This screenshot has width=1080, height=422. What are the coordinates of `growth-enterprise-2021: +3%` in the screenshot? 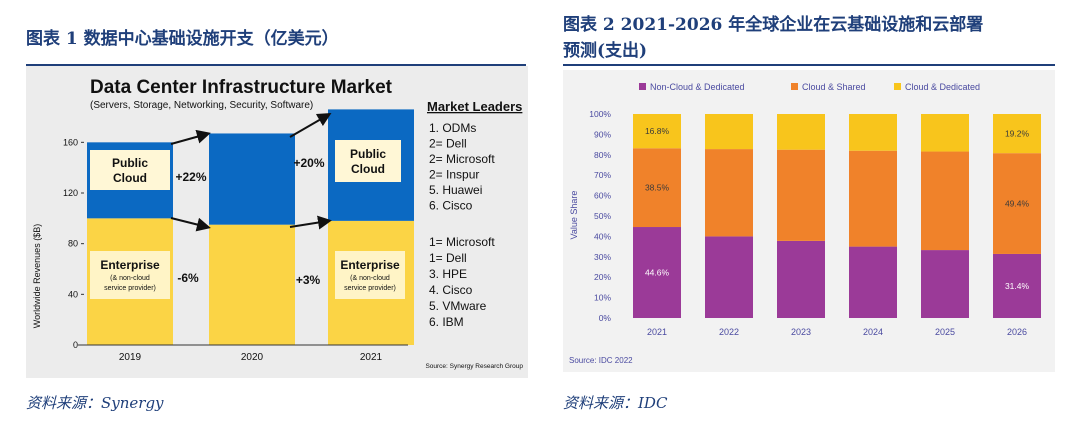 It's located at (308, 280).